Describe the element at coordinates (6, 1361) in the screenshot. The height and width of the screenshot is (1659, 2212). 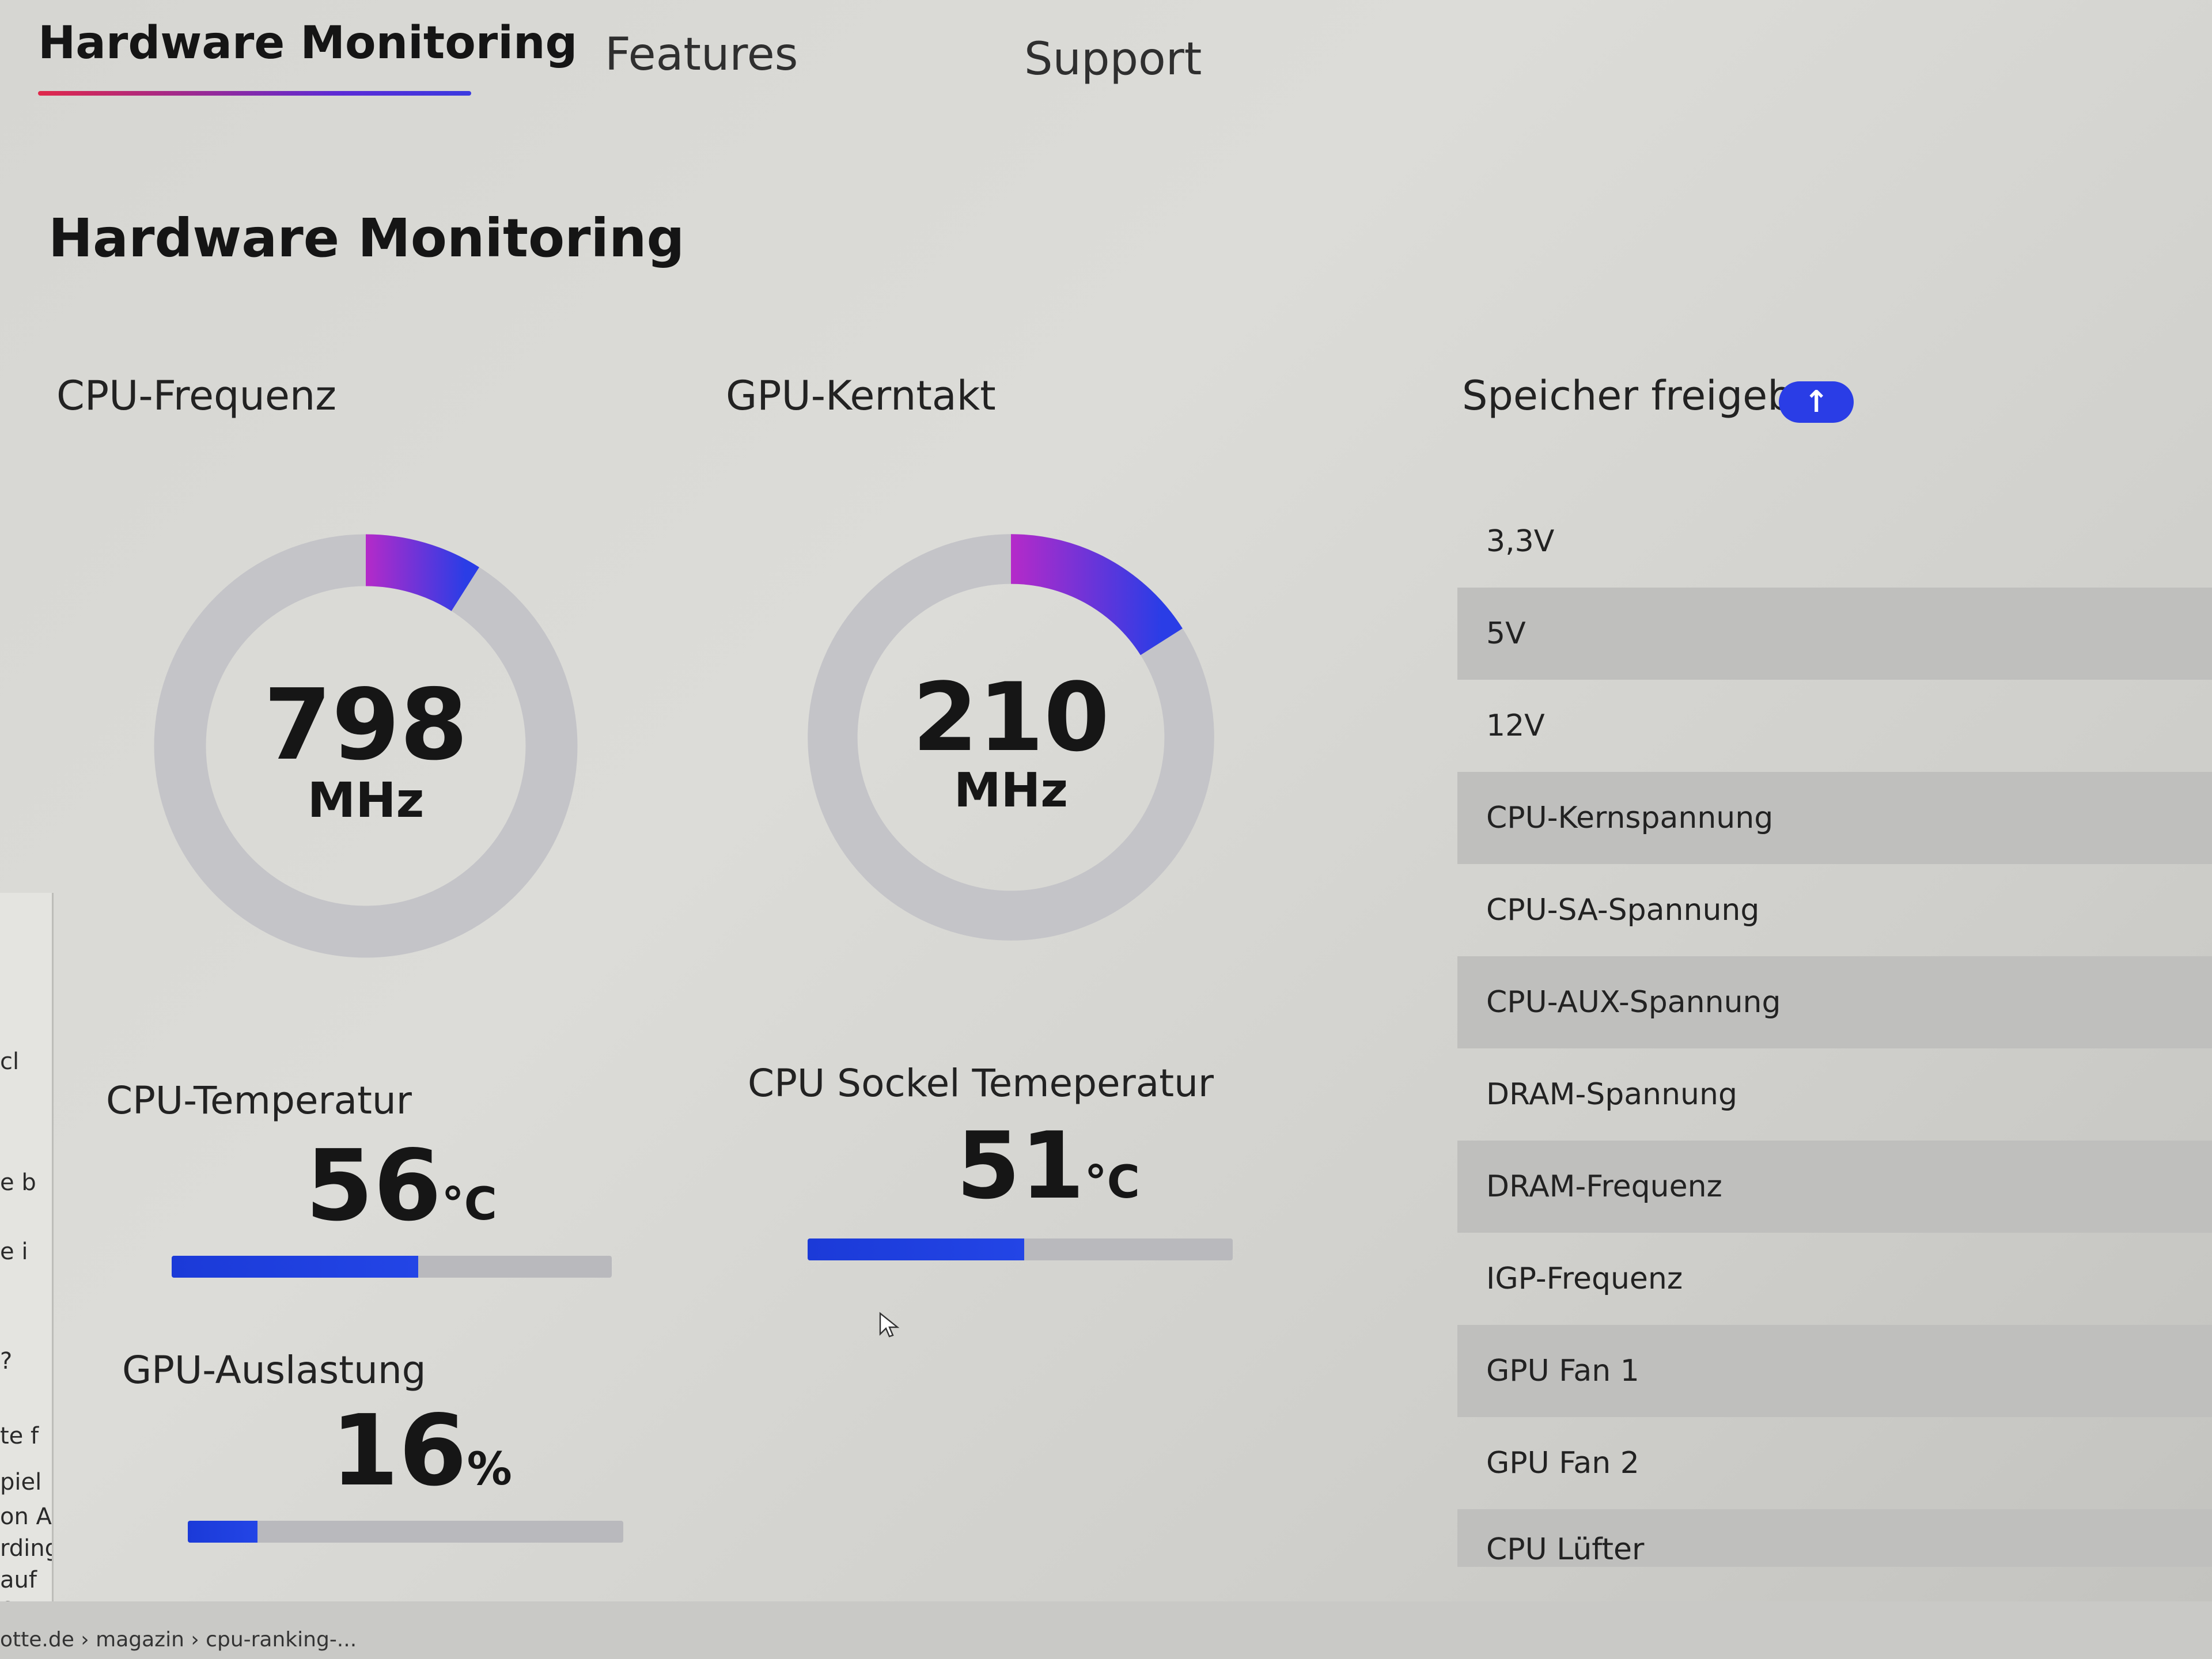
I see `edge-text: ?` at that location.